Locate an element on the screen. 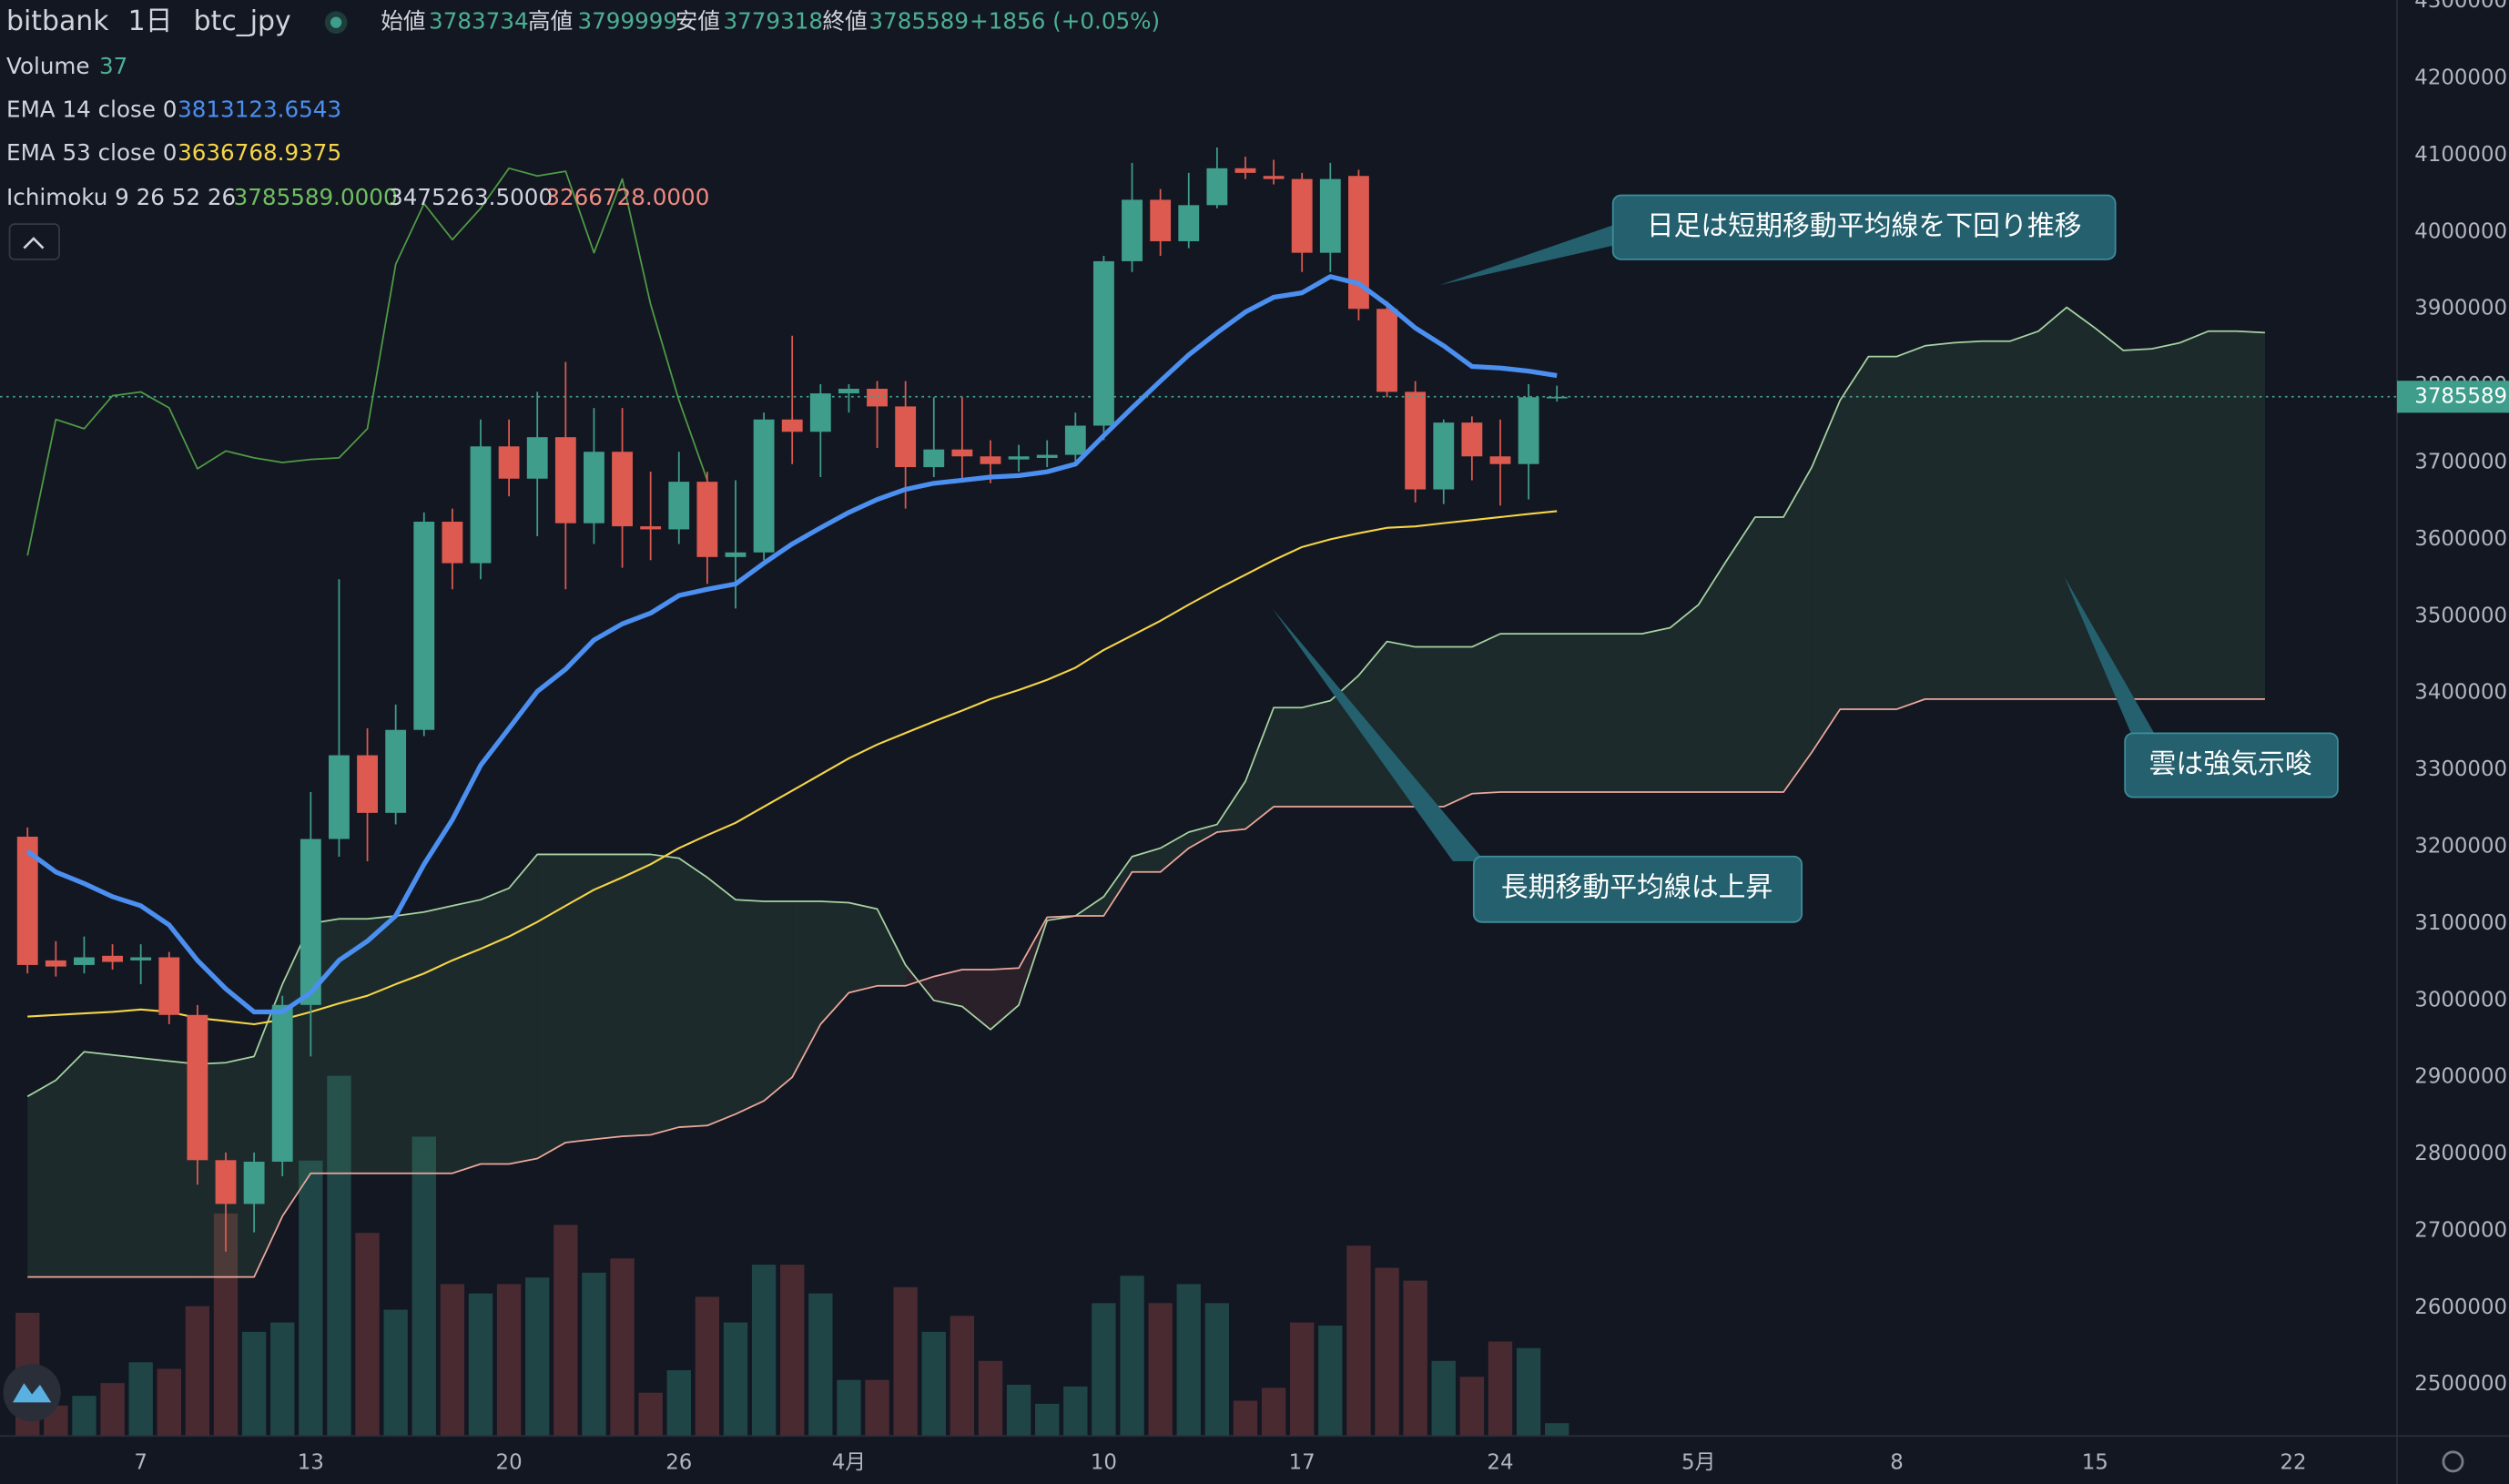 The height and width of the screenshot is (1484, 2509). ema14-value: 3813123.6543 is located at coordinates (259, 109).